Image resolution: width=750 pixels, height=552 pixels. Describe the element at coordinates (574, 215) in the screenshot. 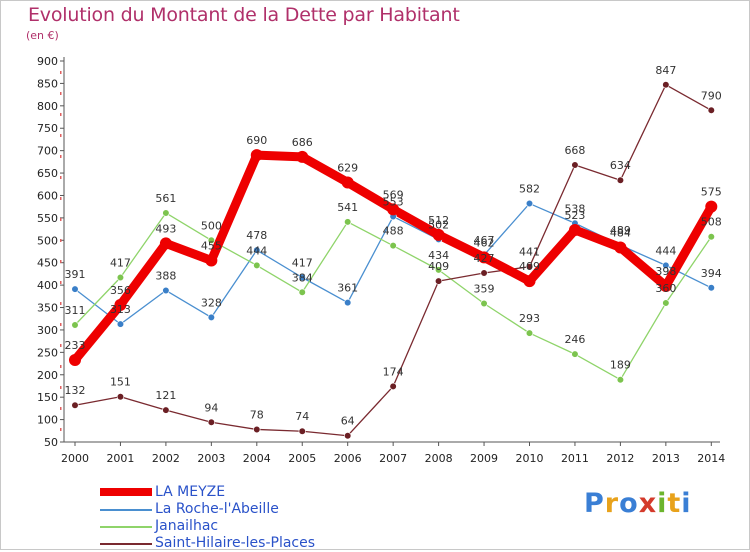

I see `data-label: 523` at that location.